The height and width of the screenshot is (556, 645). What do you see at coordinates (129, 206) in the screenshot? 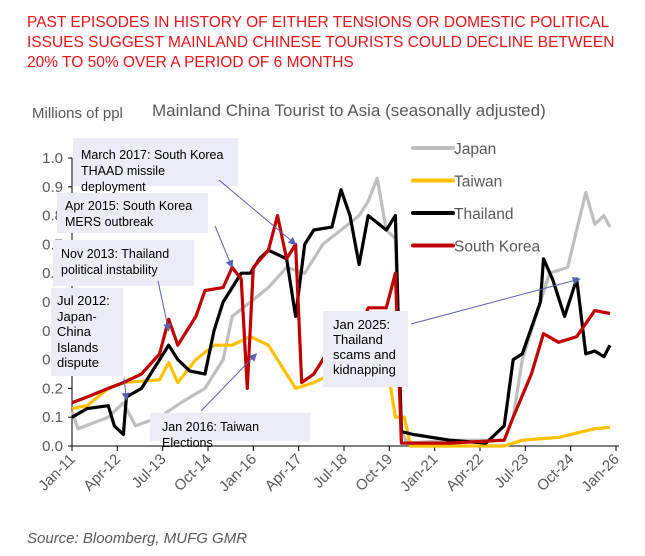
I see `annotation-line: Apr 2015: South Korea` at bounding box center [129, 206].